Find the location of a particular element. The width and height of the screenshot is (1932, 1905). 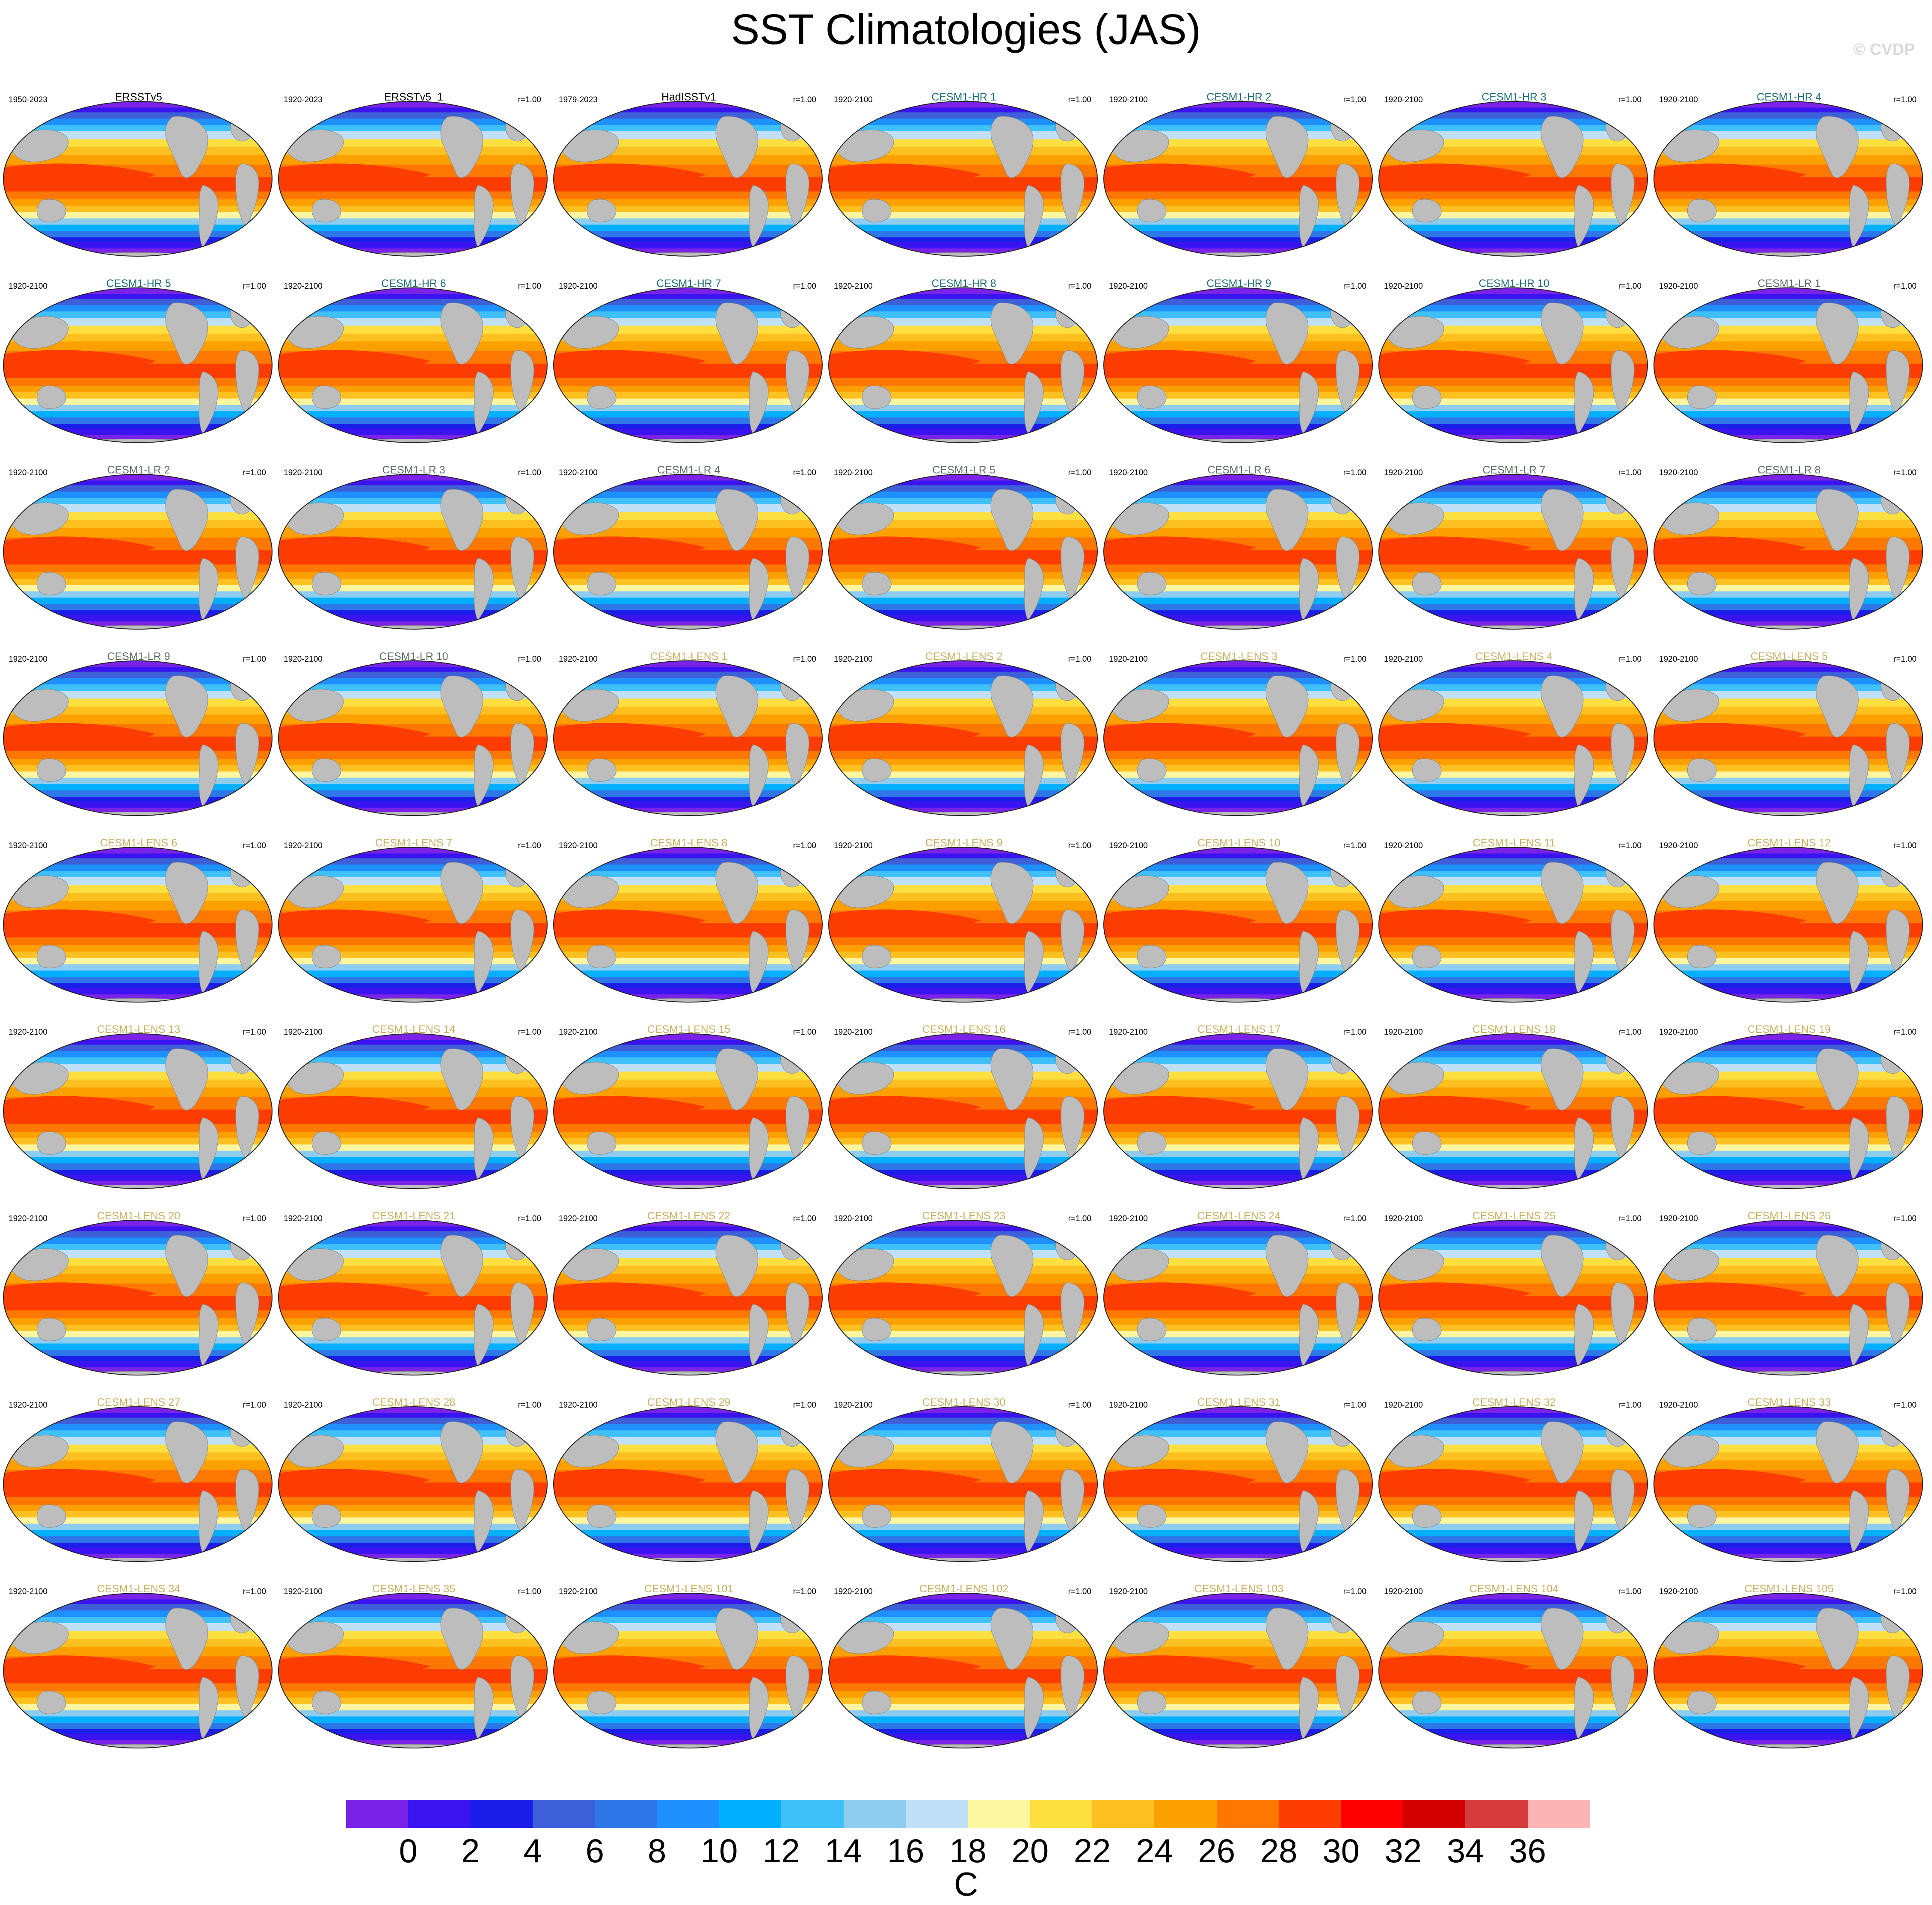

colorbar-tick-label: 6 is located at coordinates (594, 1851).